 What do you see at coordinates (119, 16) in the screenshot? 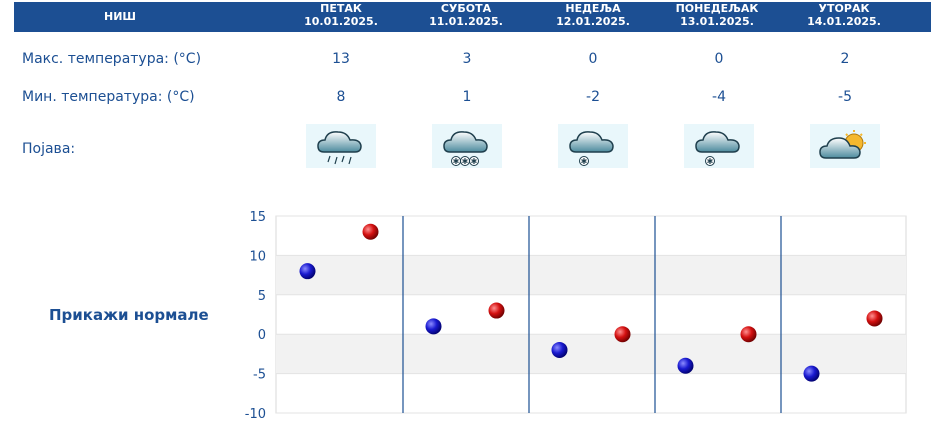
I see `city-name: НИШ` at bounding box center [119, 16].